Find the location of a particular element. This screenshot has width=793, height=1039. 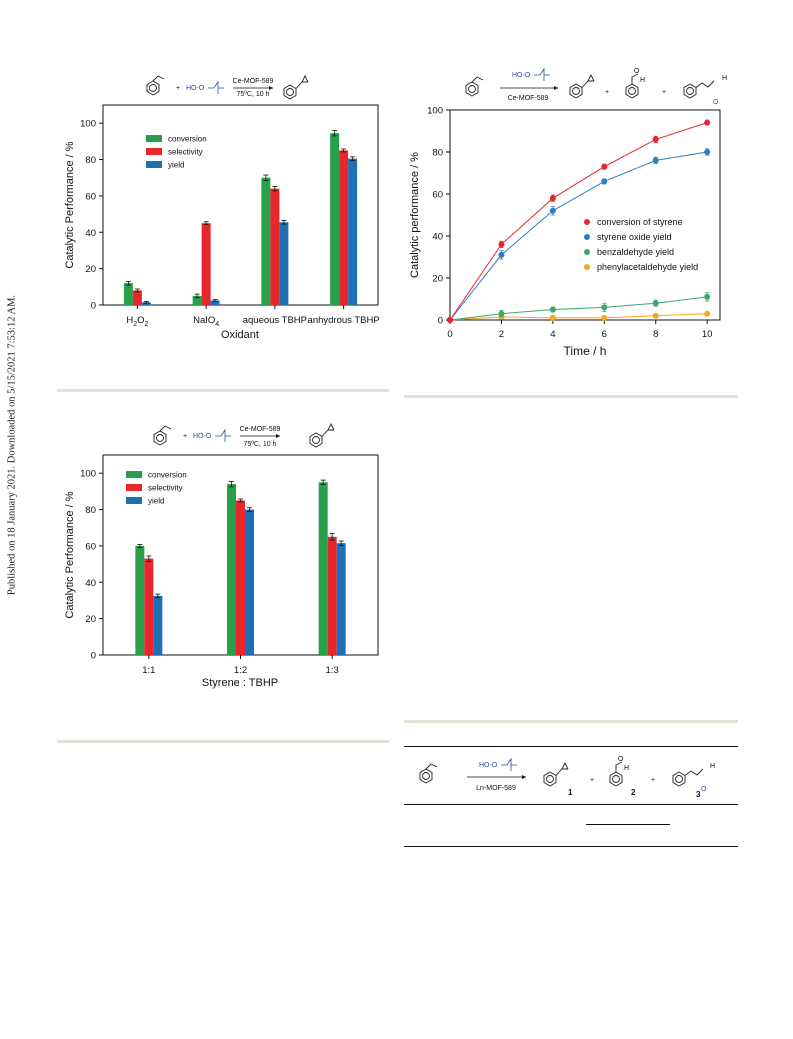

y-tick-label: 60 is located at coordinates (437, 195).